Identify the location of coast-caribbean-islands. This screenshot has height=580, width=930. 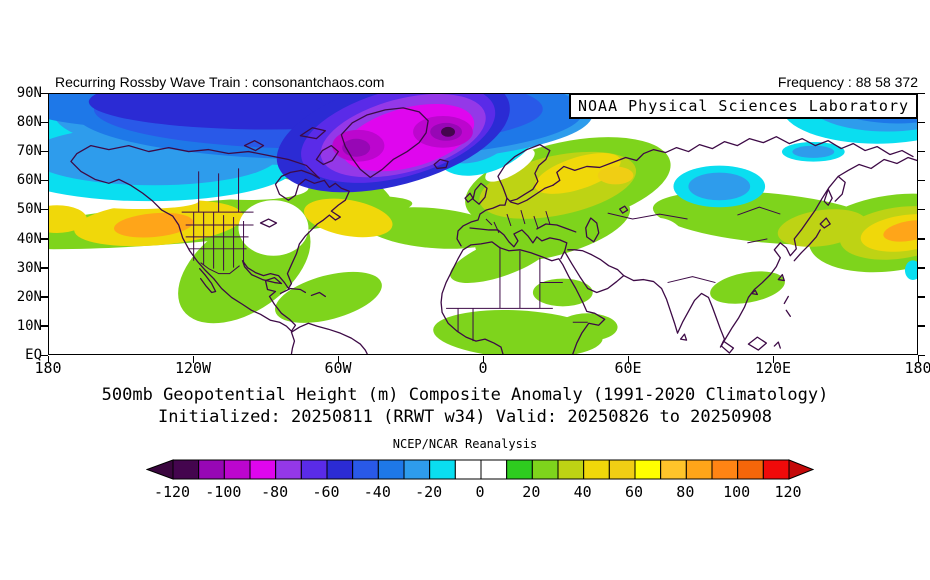
(303, 292).